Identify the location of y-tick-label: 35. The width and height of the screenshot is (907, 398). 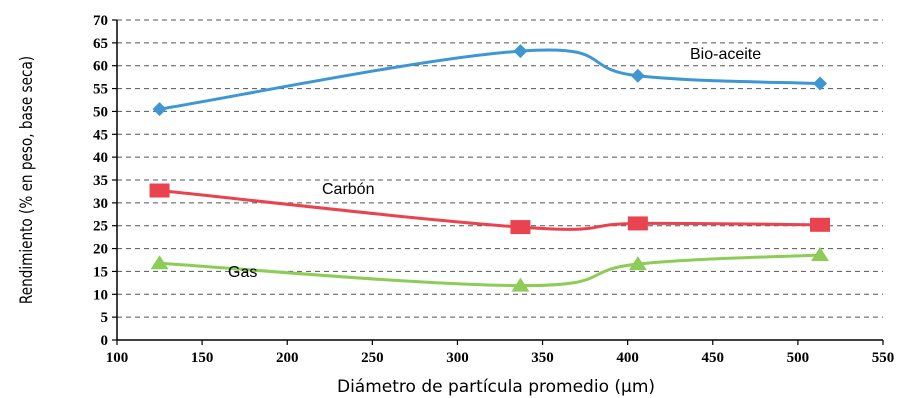
(100, 181).